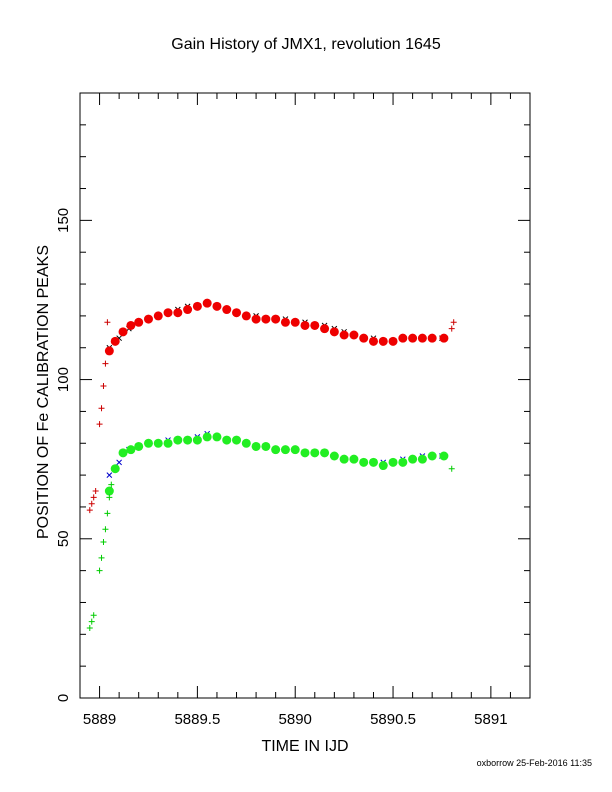 The width and height of the screenshot is (612, 792). What do you see at coordinates (63, 698) in the screenshot?
I see `y-tick-label: 0` at bounding box center [63, 698].